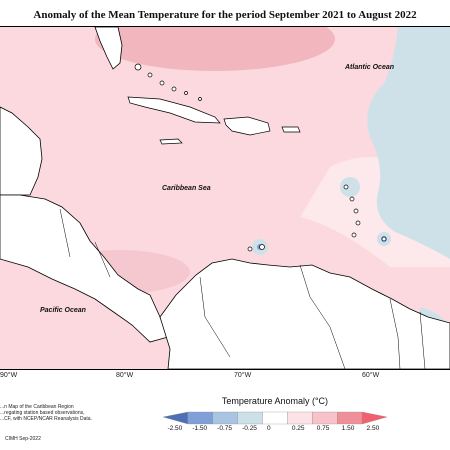  Describe the element at coordinates (225, 428) in the screenshot. I see `colorbar-tick-label: -0.75` at that location.